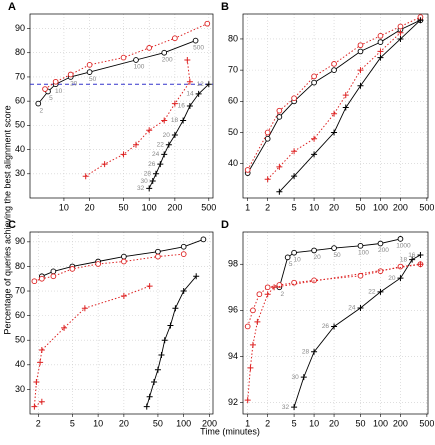 Image resolution: width=435 pixels, height=445 pixels. Describe the element at coordinates (167, 135) in the screenshot. I see `point-label: 20` at that location.